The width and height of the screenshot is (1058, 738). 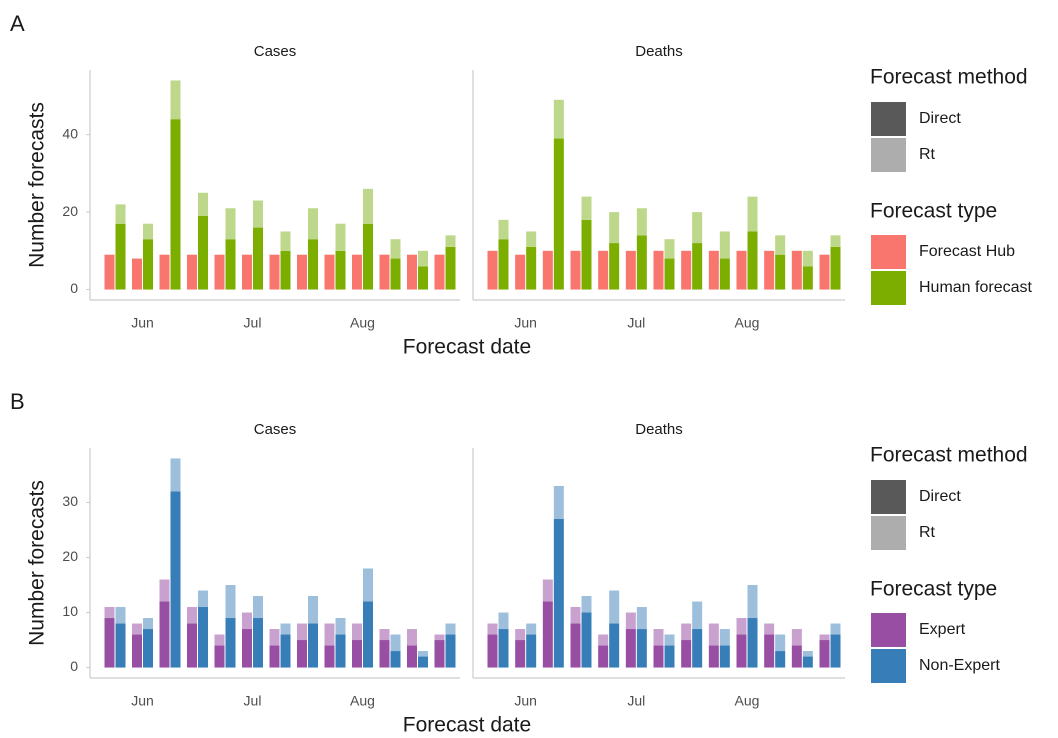 What do you see at coordinates (275, 51) in the screenshot?
I see `panel-title: Cases` at bounding box center [275, 51].